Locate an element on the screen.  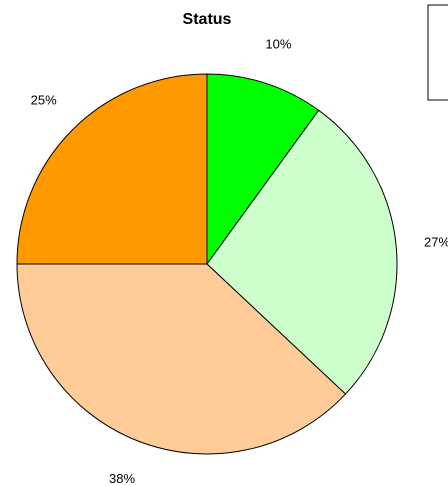
slice-label-3: 38% is located at coordinates (122, 478).